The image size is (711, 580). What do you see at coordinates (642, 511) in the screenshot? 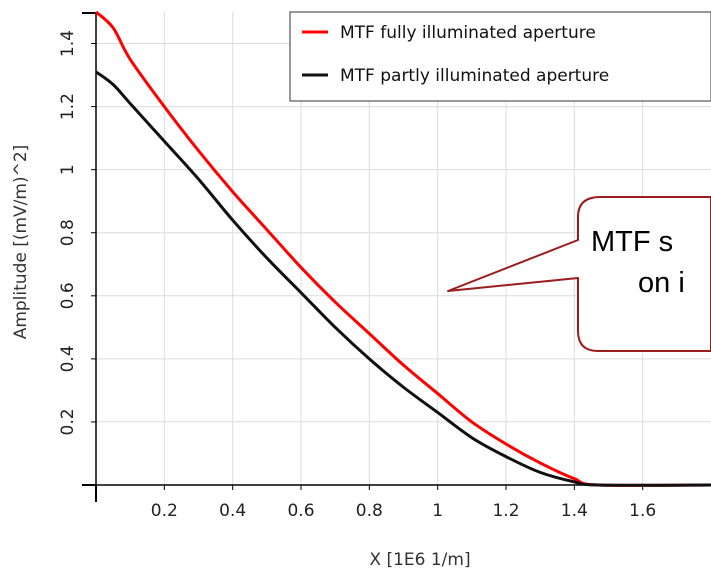
I see `x-tick-label: 1.6` at bounding box center [642, 511].